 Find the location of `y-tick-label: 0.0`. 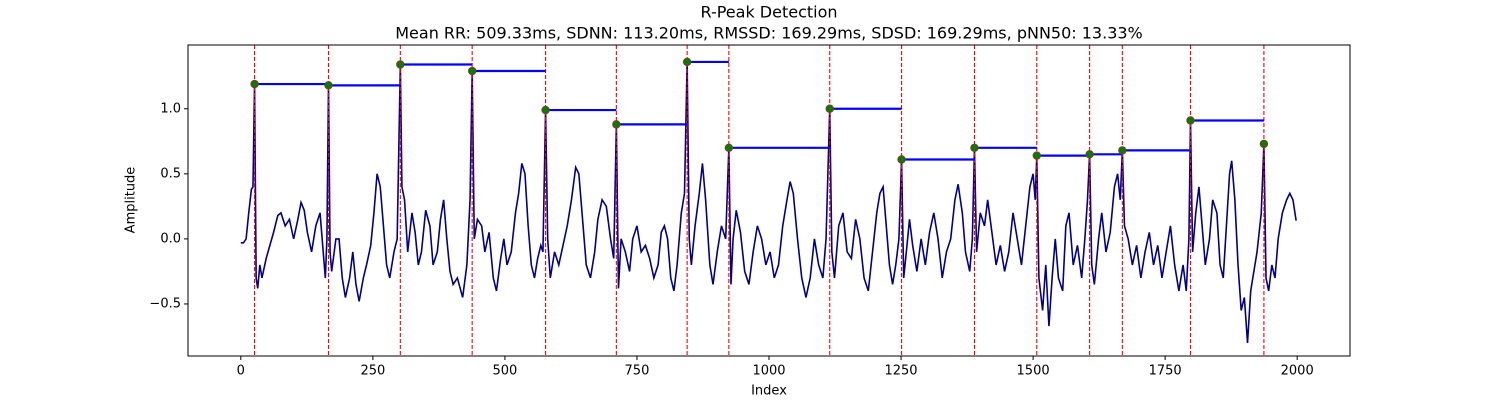

y-tick-label: 0.0 is located at coordinates (170, 238).